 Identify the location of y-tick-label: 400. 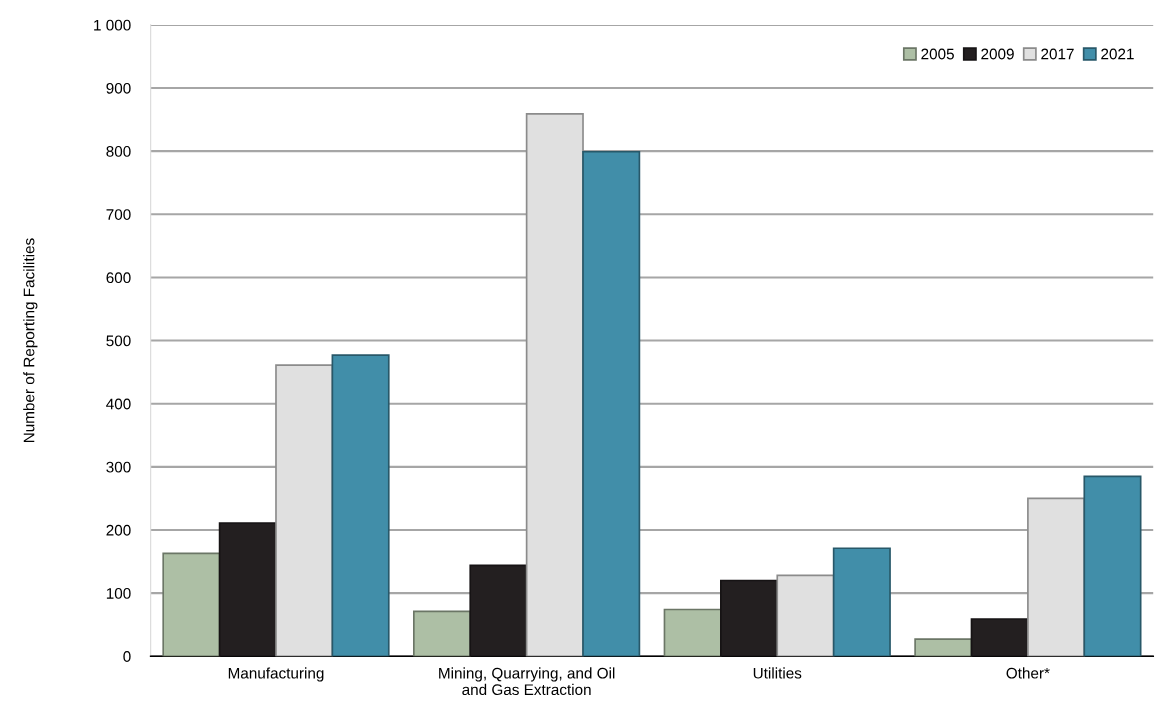
(118, 404).